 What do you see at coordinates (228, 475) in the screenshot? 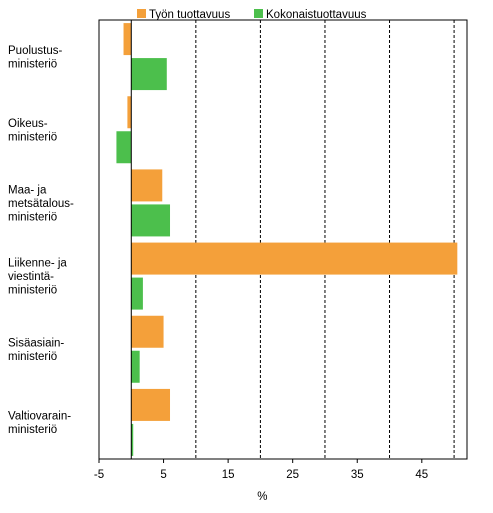
I see `x-tick-label: 15` at bounding box center [228, 475].